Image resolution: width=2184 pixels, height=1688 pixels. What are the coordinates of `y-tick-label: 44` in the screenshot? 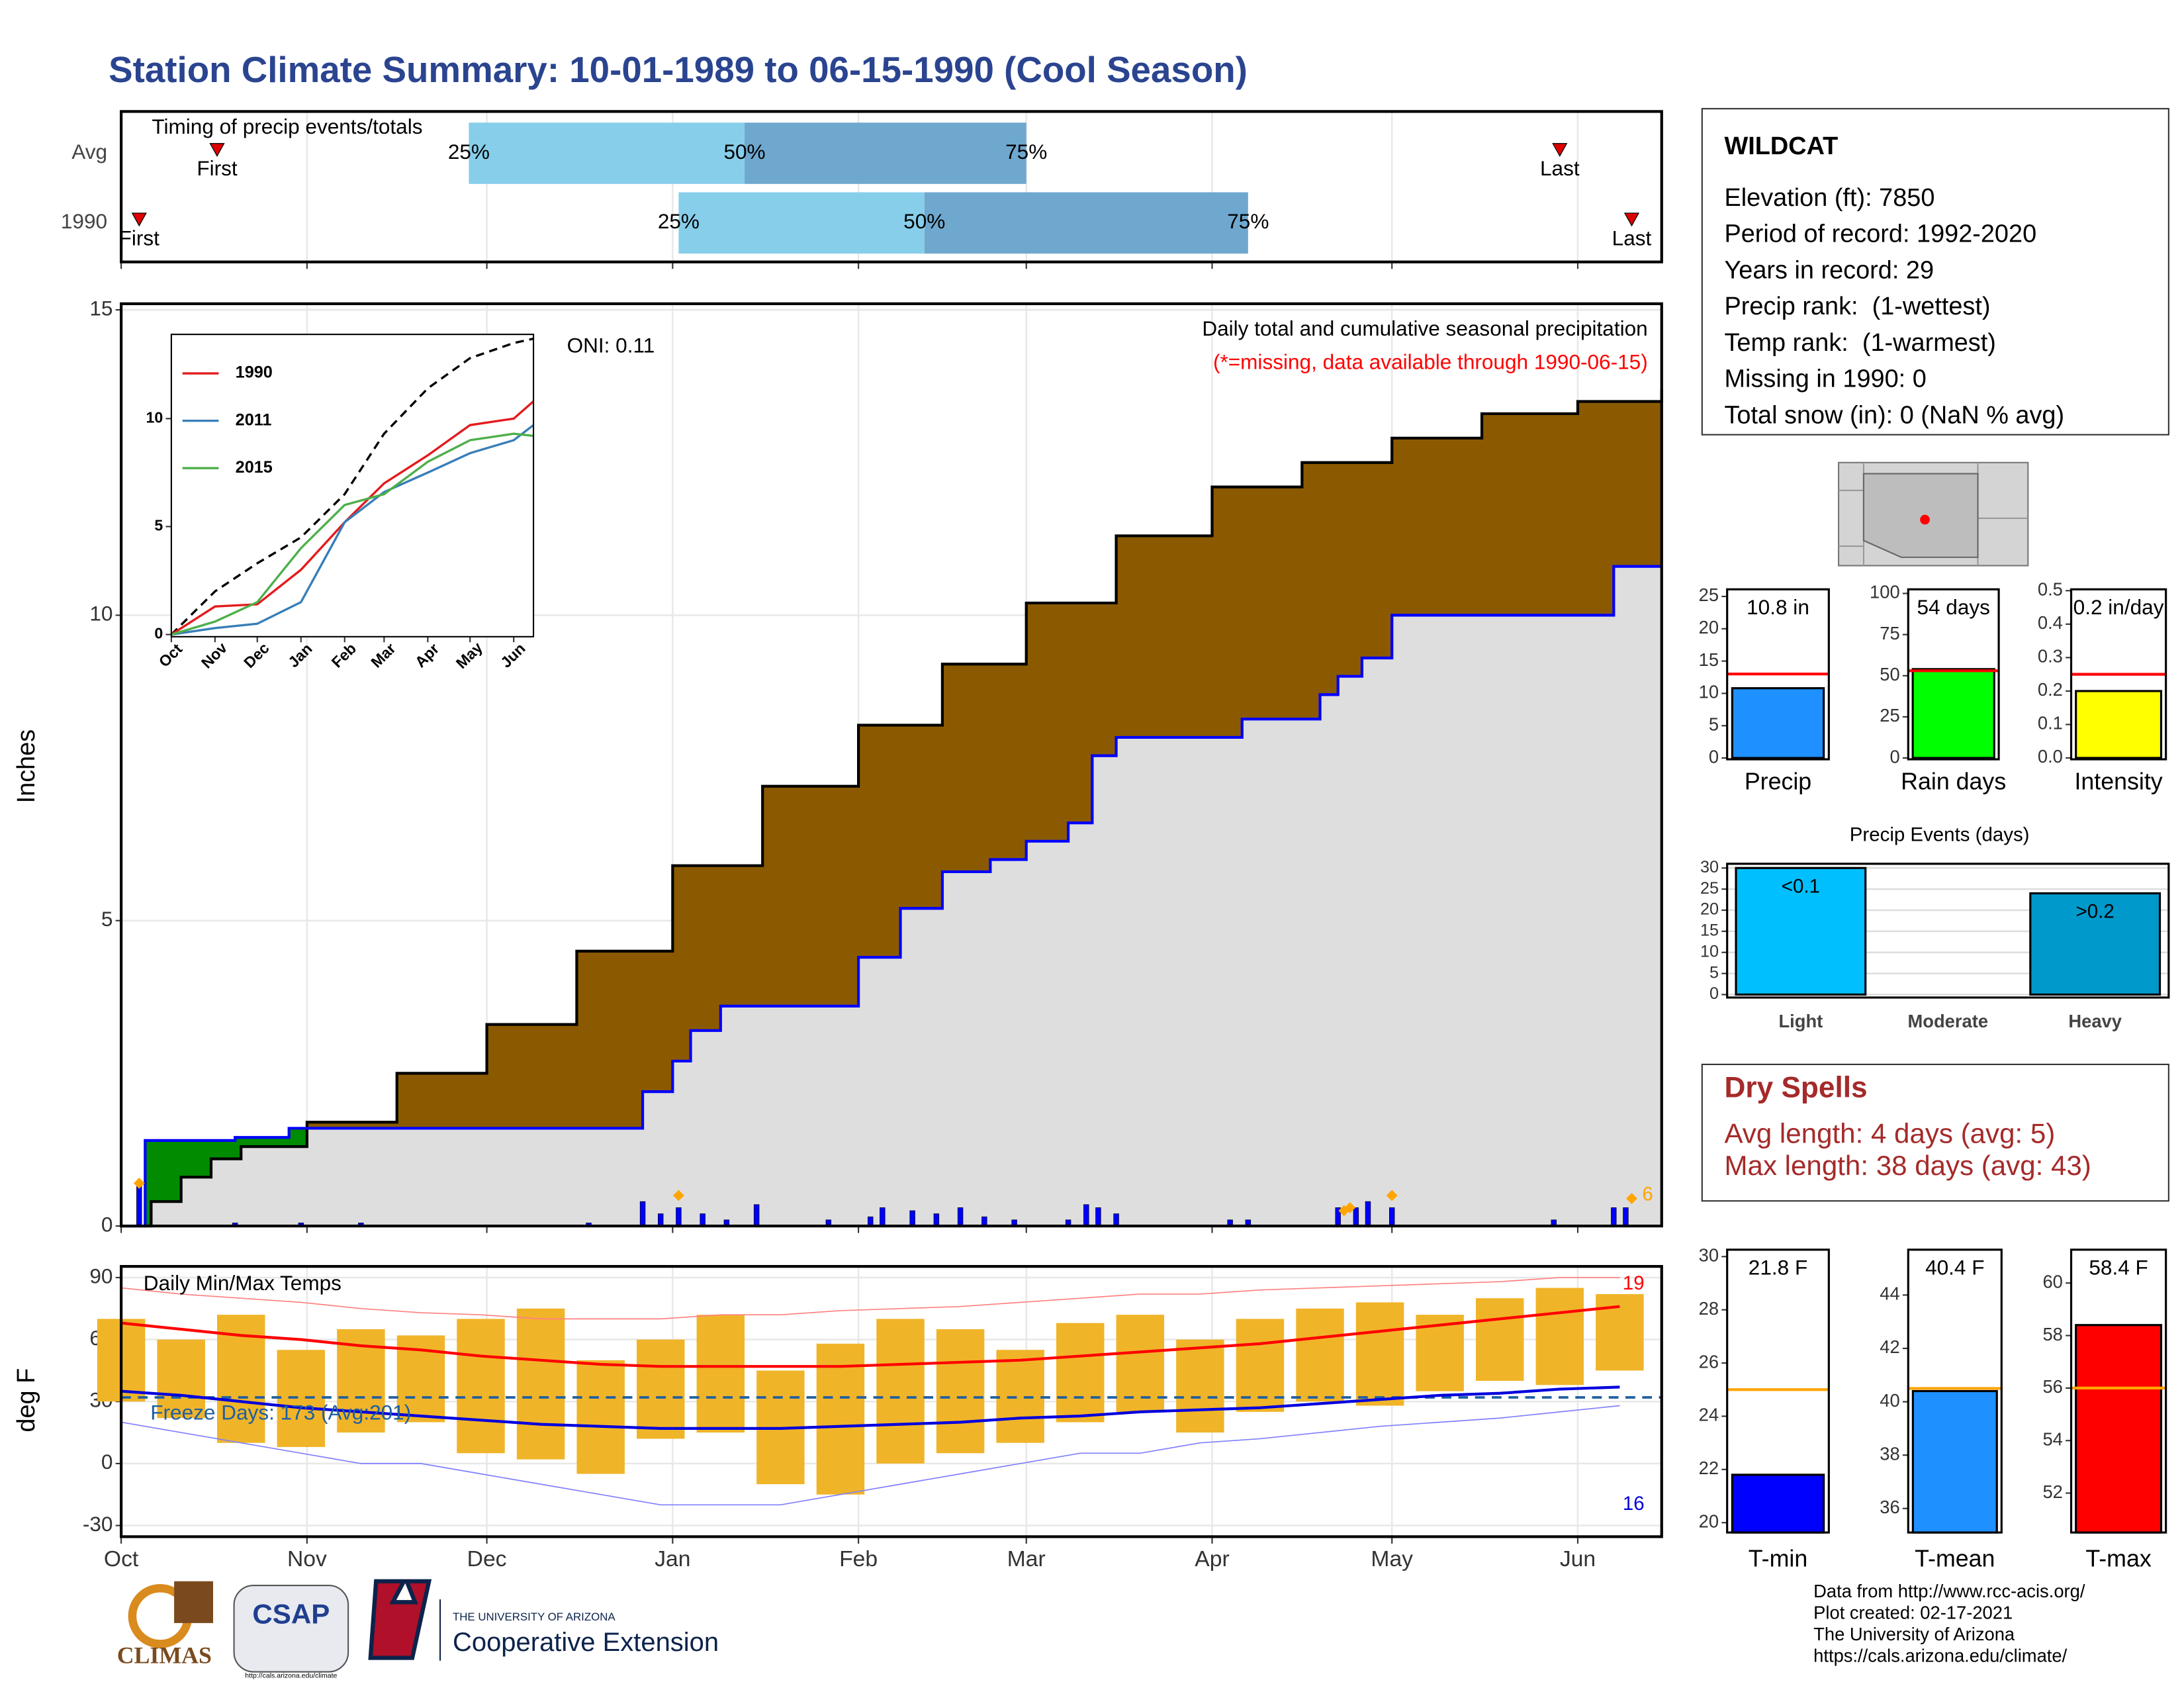 It's located at (1889, 1294).